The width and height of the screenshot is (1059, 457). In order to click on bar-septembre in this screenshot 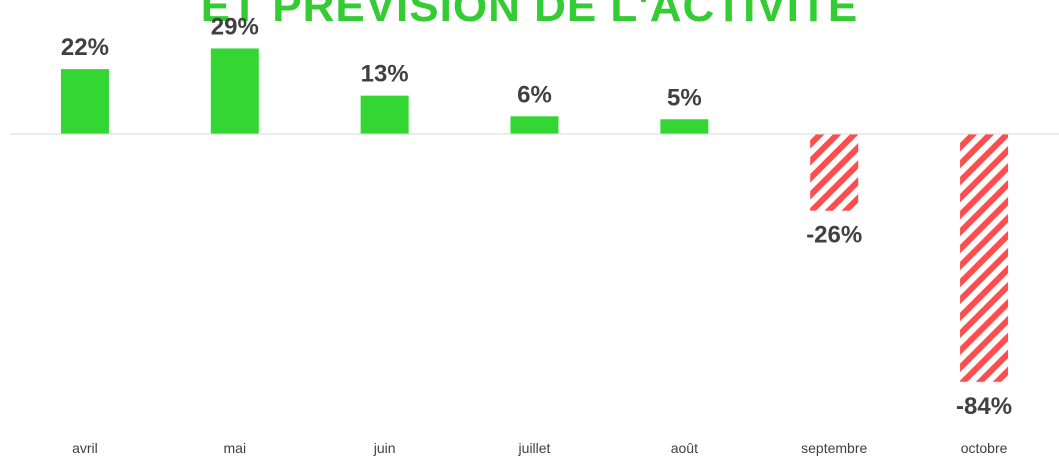, I will do `click(834, 172)`.